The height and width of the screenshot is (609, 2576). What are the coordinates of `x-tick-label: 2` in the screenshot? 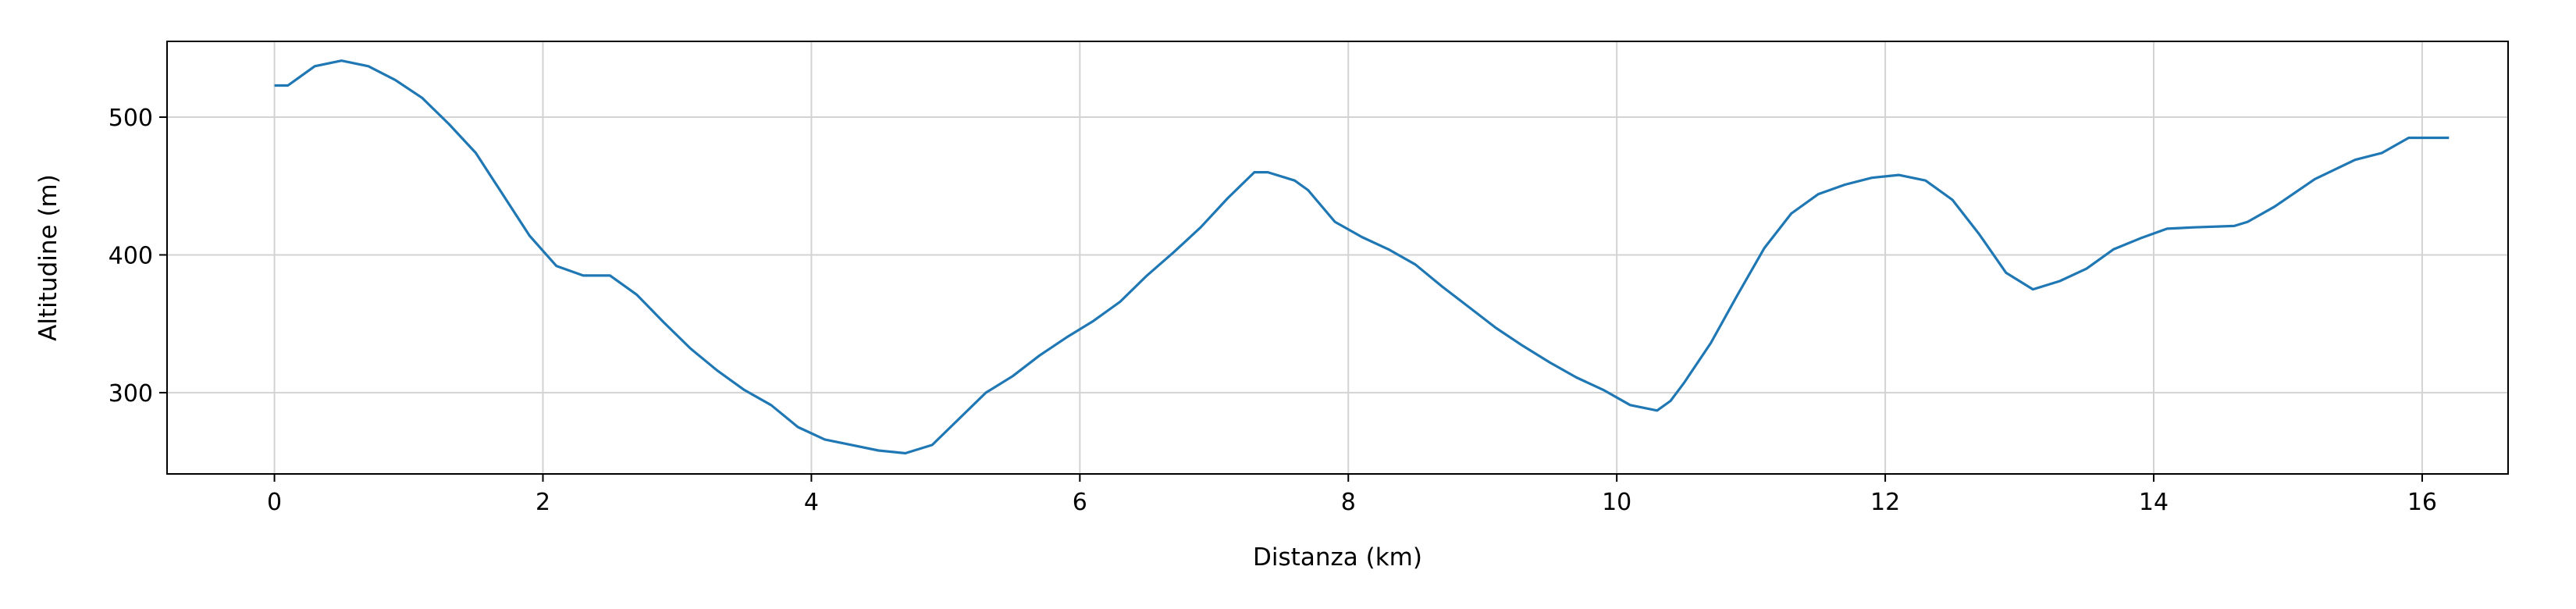 It's located at (542, 502).